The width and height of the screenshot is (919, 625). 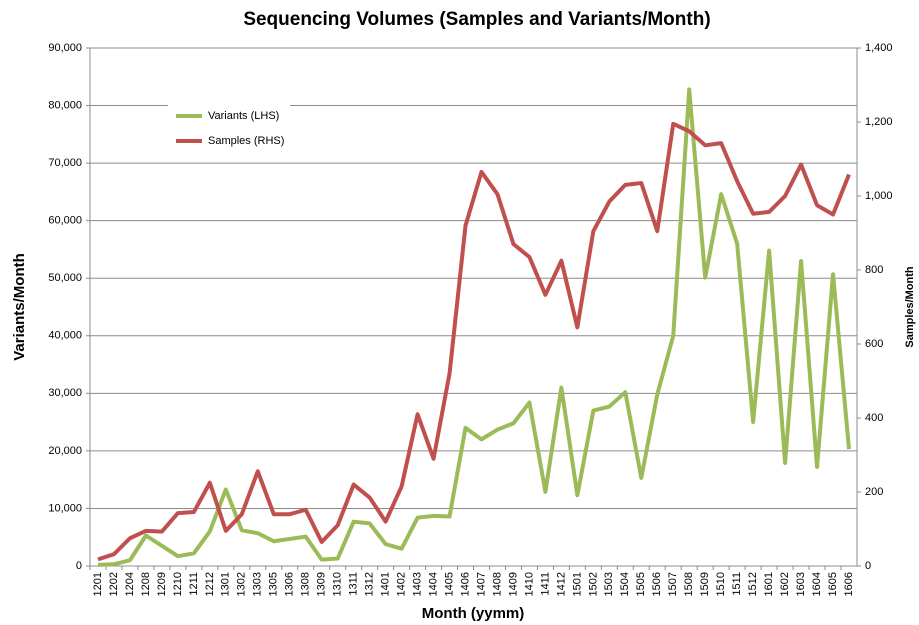 I want to click on y2-tick-label: 600, so click(x=874, y=344).